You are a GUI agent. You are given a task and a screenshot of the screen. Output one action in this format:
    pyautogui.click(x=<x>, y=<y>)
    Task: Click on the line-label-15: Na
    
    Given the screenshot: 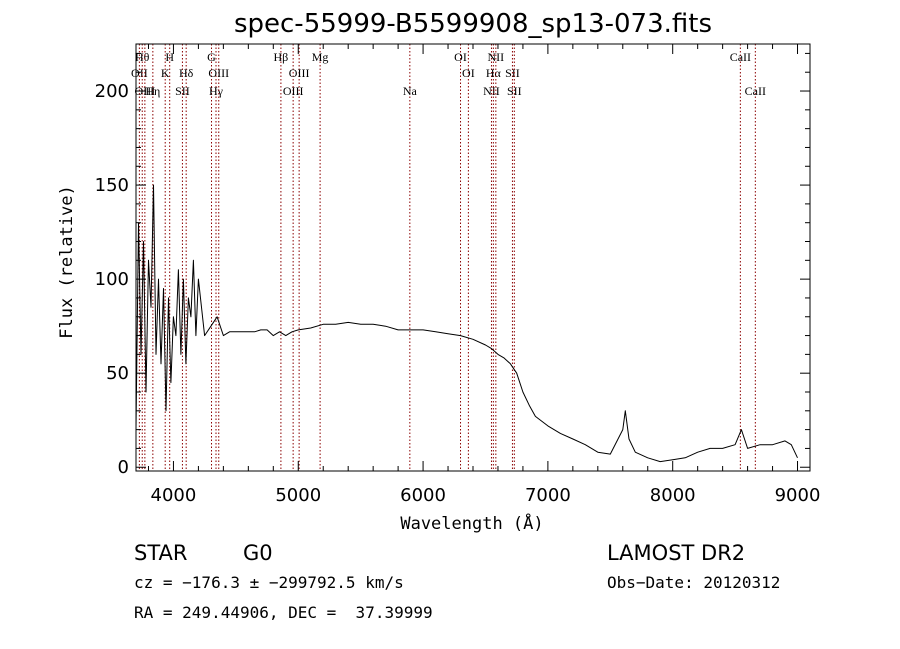 What is the action you would take?
    pyautogui.click(x=410, y=91)
    